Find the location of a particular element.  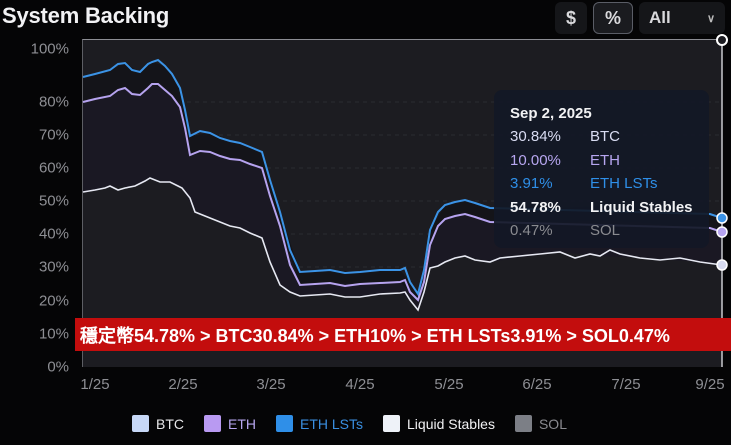

tooltip-date: Sep 2, 2025 is located at coordinates (551, 113).